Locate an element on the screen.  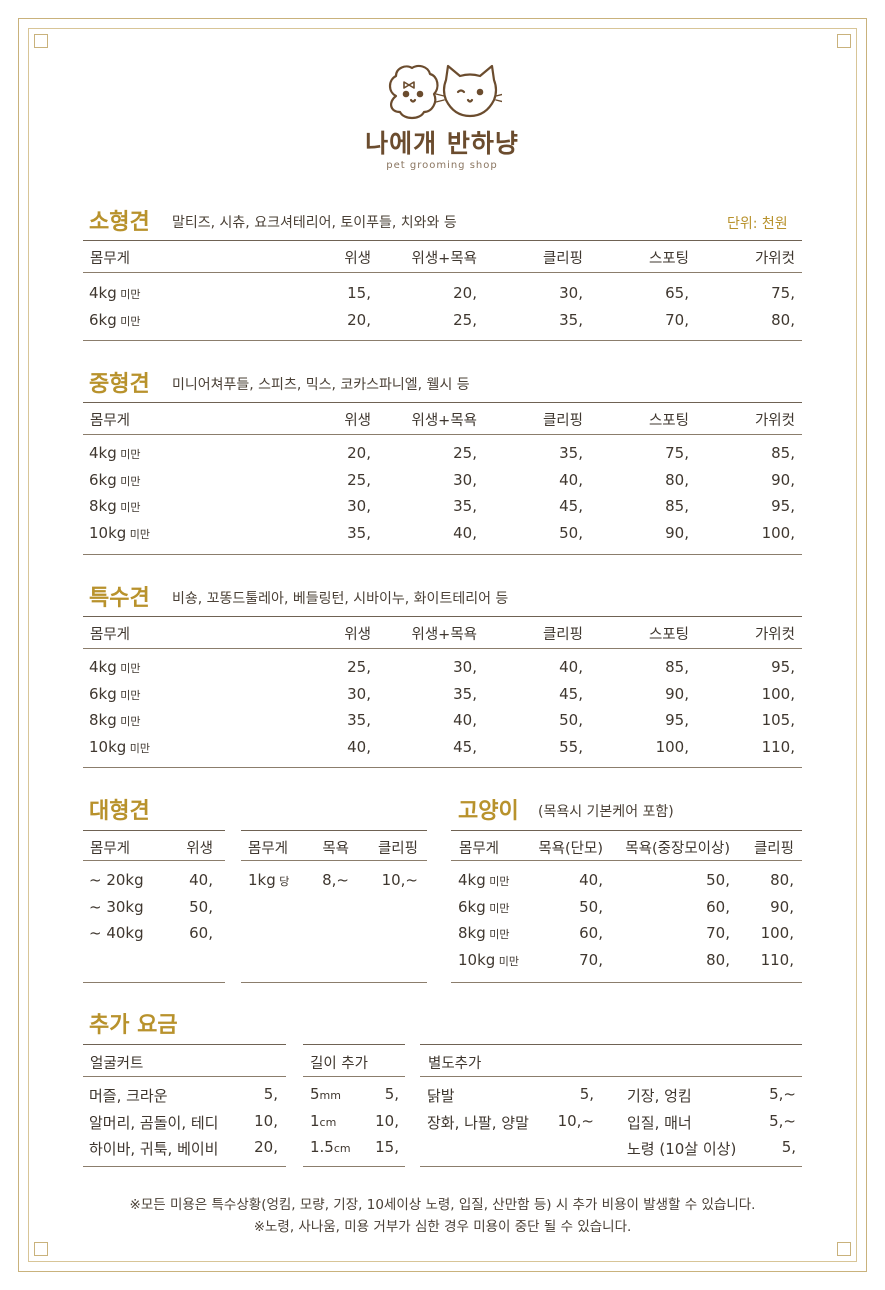
price-cell: 55, is located at coordinates (571, 746).